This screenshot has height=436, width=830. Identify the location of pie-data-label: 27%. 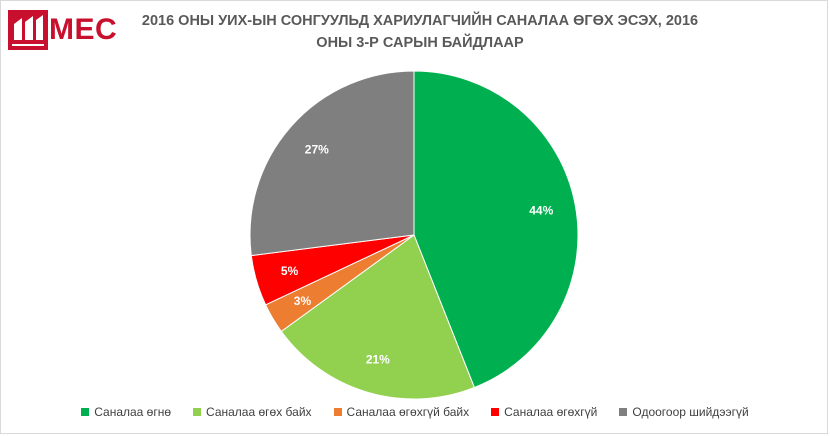
(317, 149).